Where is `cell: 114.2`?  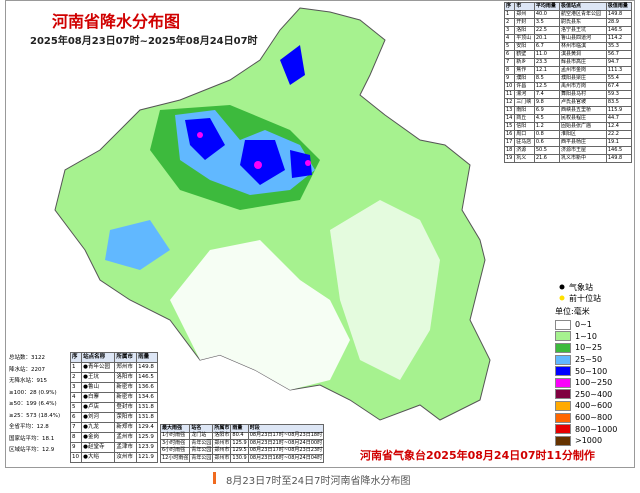
cell: 114.2 is located at coordinates (619, 38).